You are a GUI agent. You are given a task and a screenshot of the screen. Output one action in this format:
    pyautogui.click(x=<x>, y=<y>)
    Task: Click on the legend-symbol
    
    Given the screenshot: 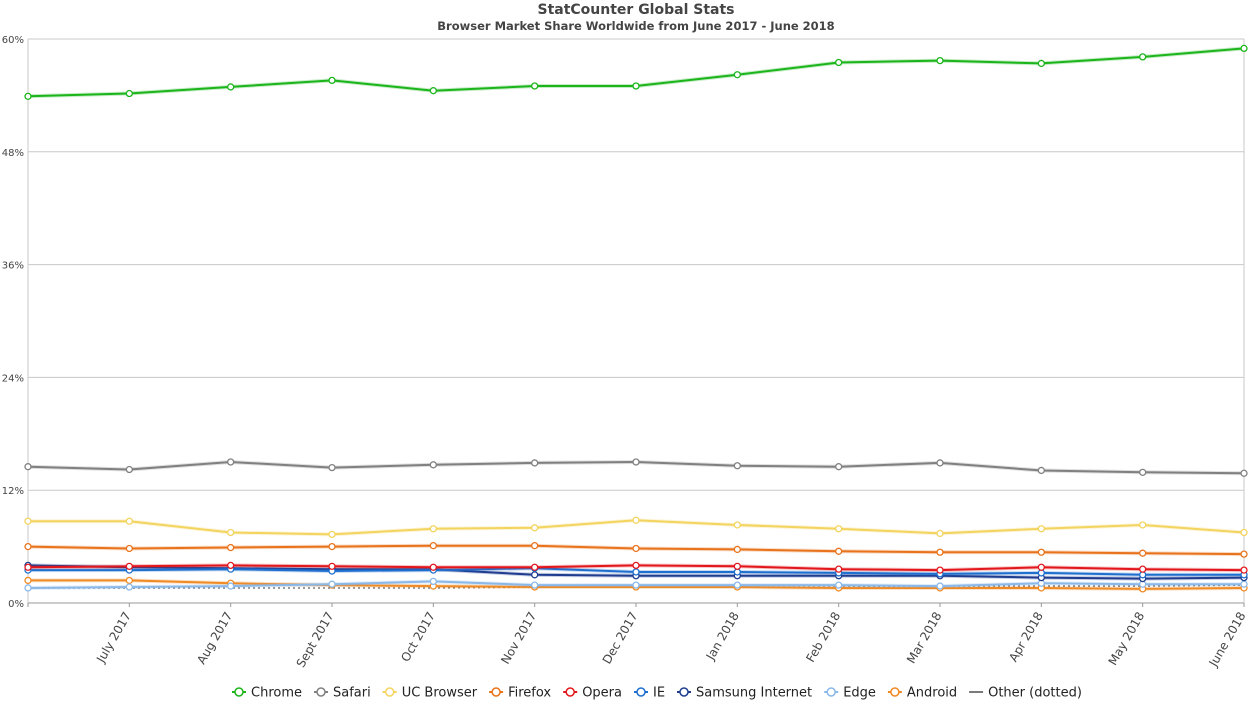 What is the action you would take?
    pyautogui.click(x=831, y=692)
    